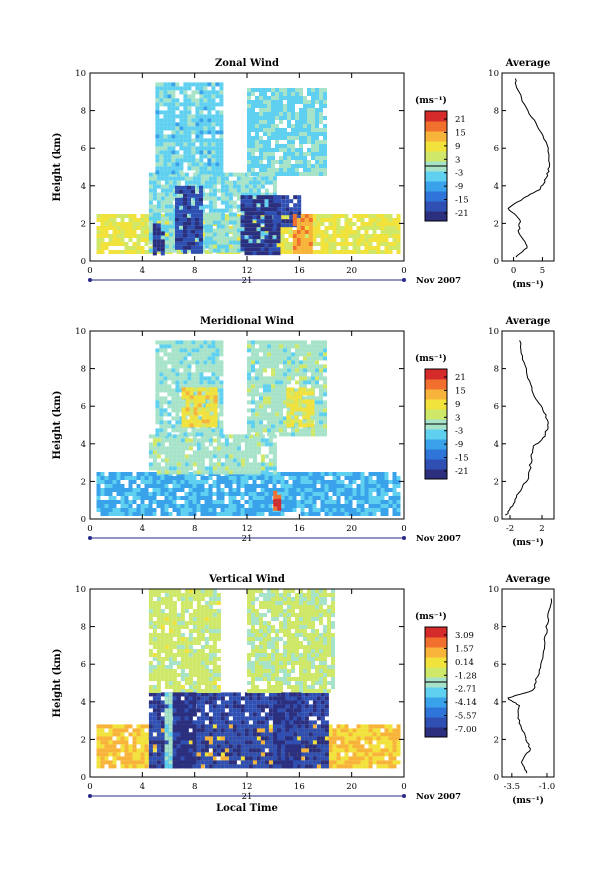 The width and height of the screenshot is (616, 873). Describe the element at coordinates (247, 321) in the screenshot. I see `panel-title: Meridional Wind` at that location.